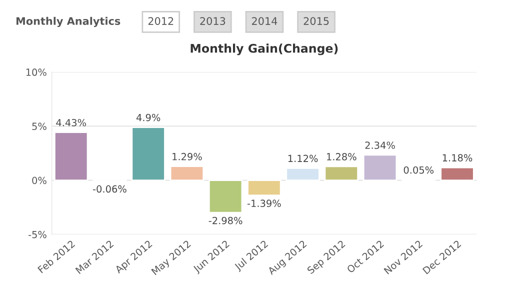  I want to click on data-label: 1.28%, so click(341, 156).